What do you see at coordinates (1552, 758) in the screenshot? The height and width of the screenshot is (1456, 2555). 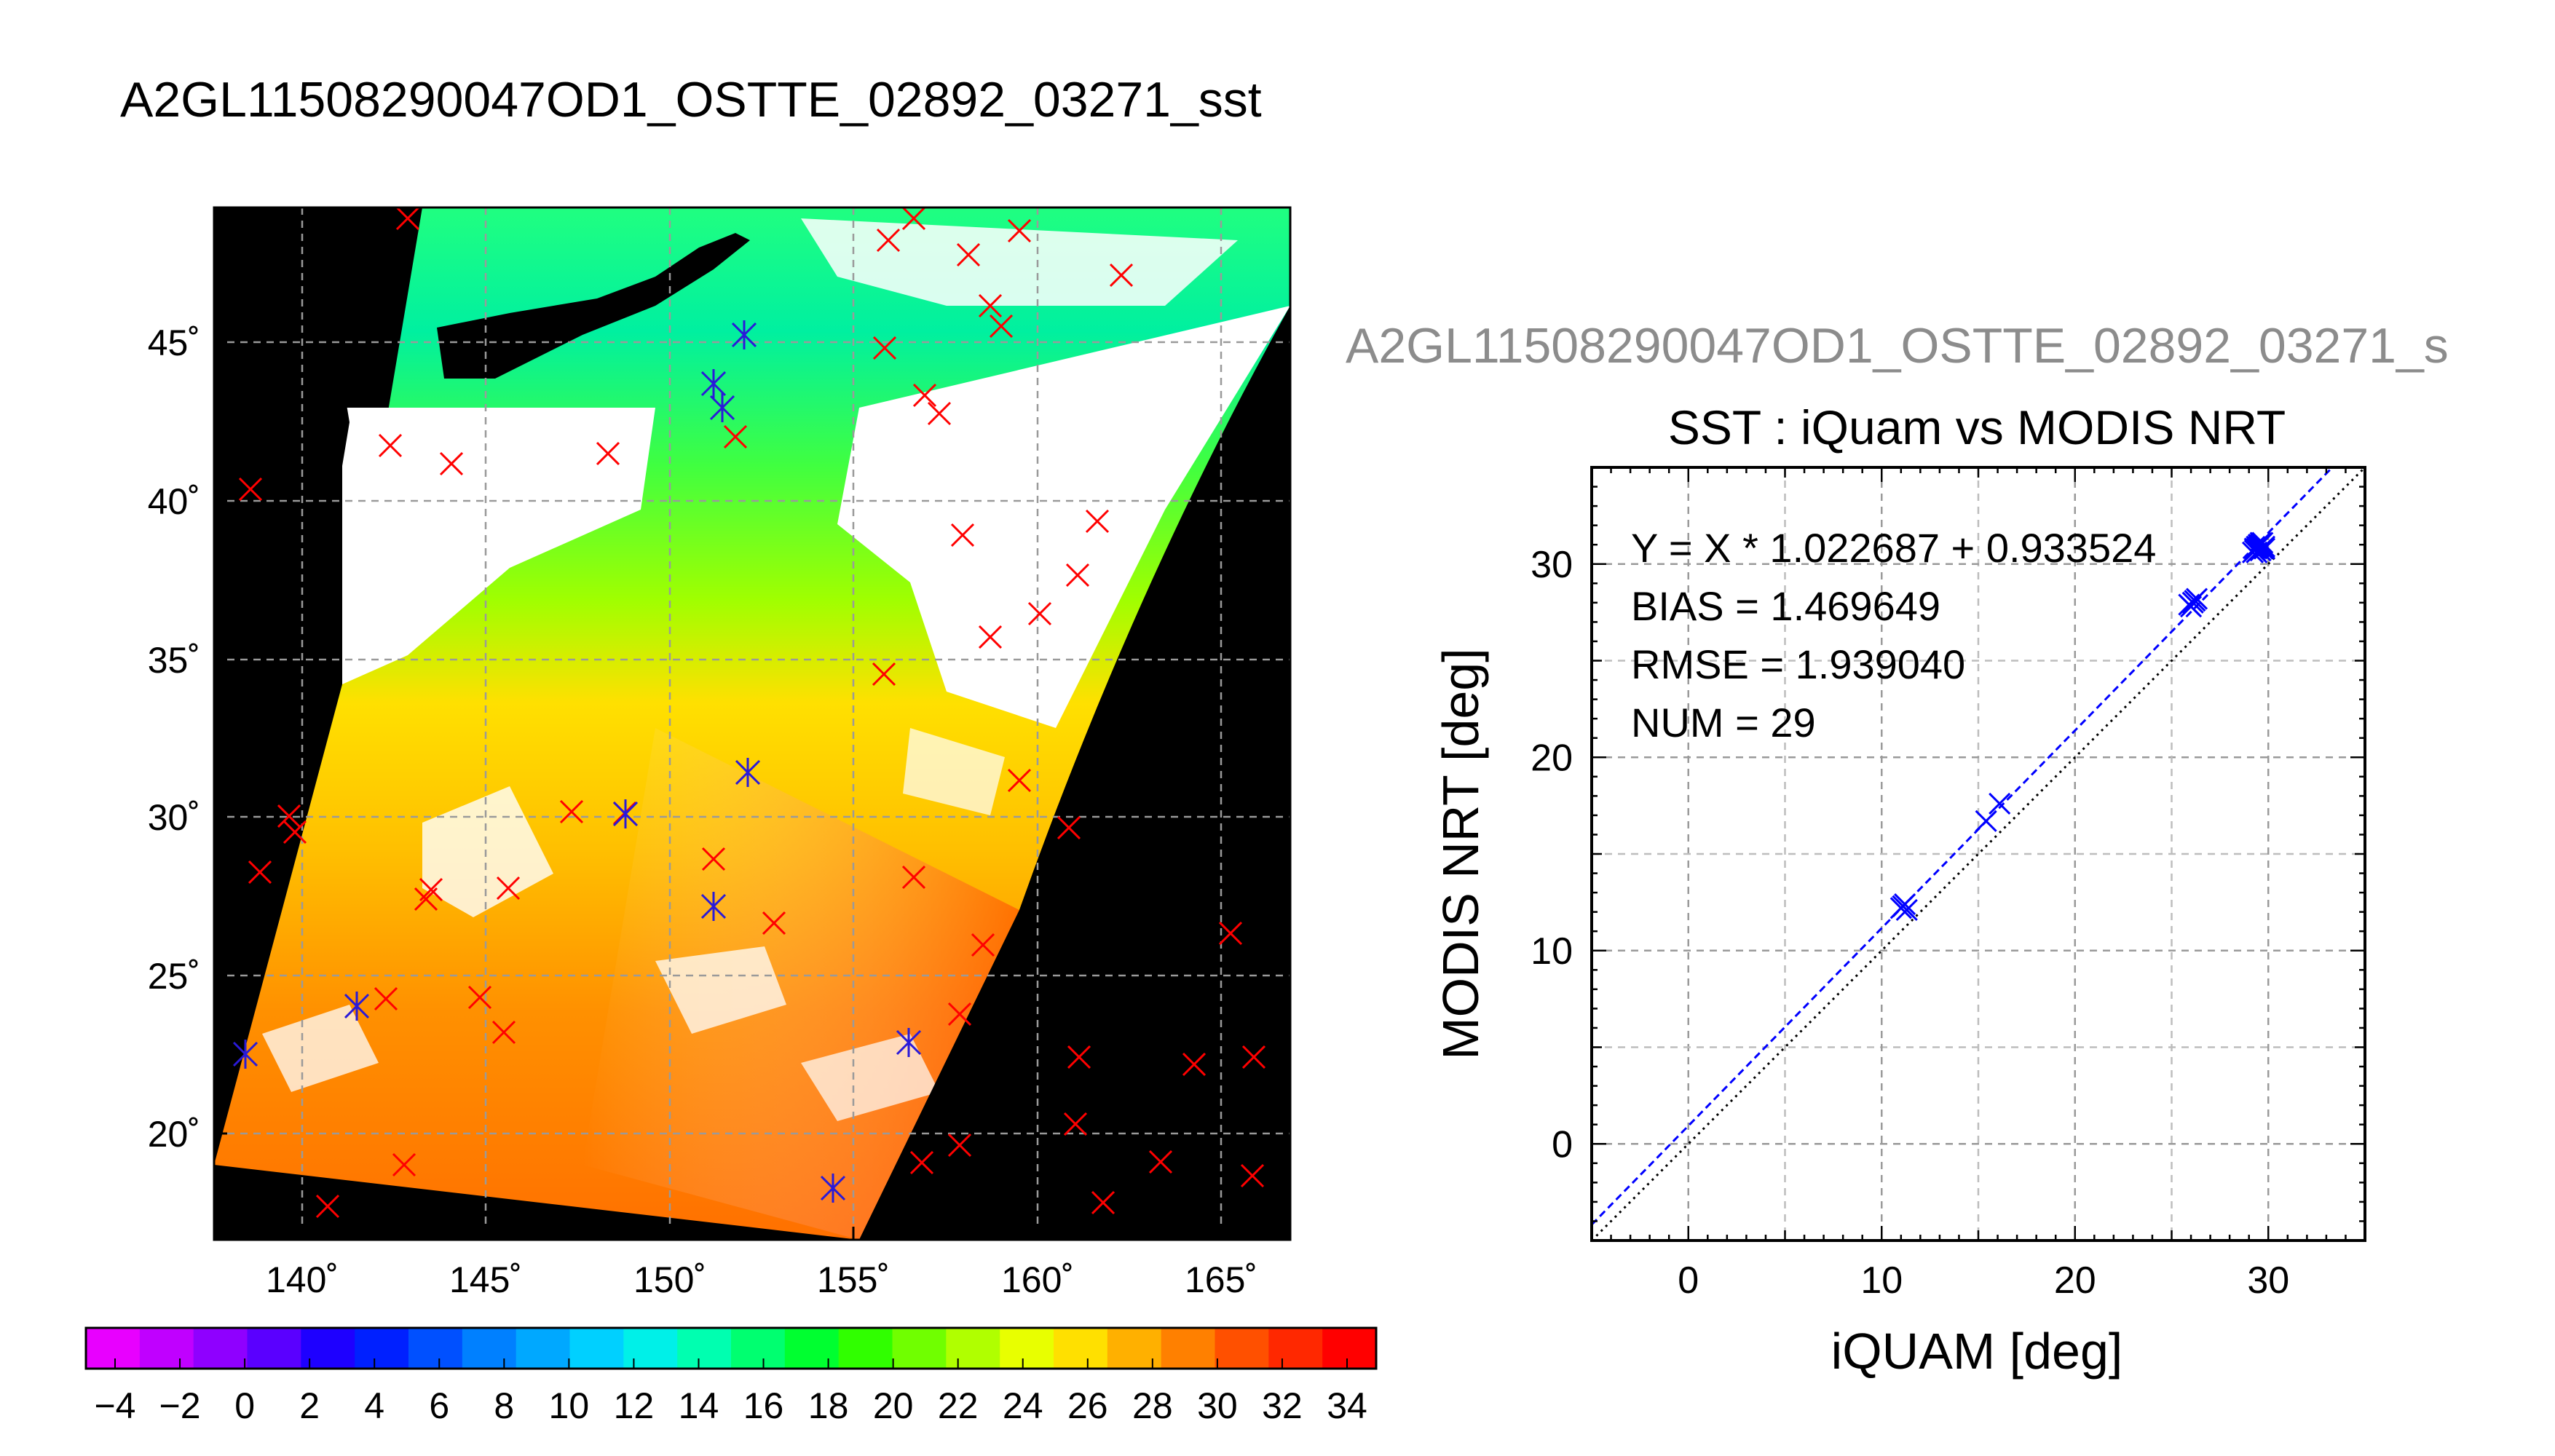 I see `y-tick-label: 20` at bounding box center [1552, 758].